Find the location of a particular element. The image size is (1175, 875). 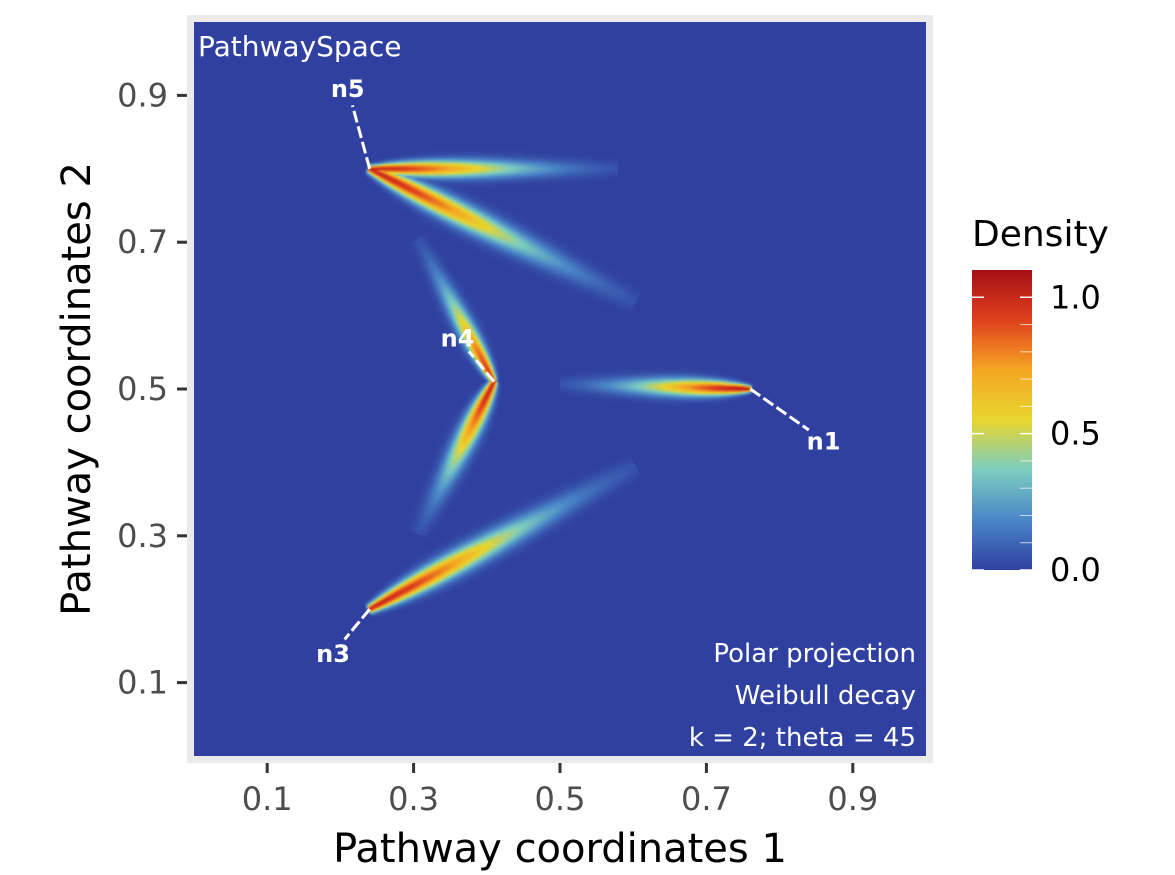

x-tick-label: 0.7 is located at coordinates (706, 799).